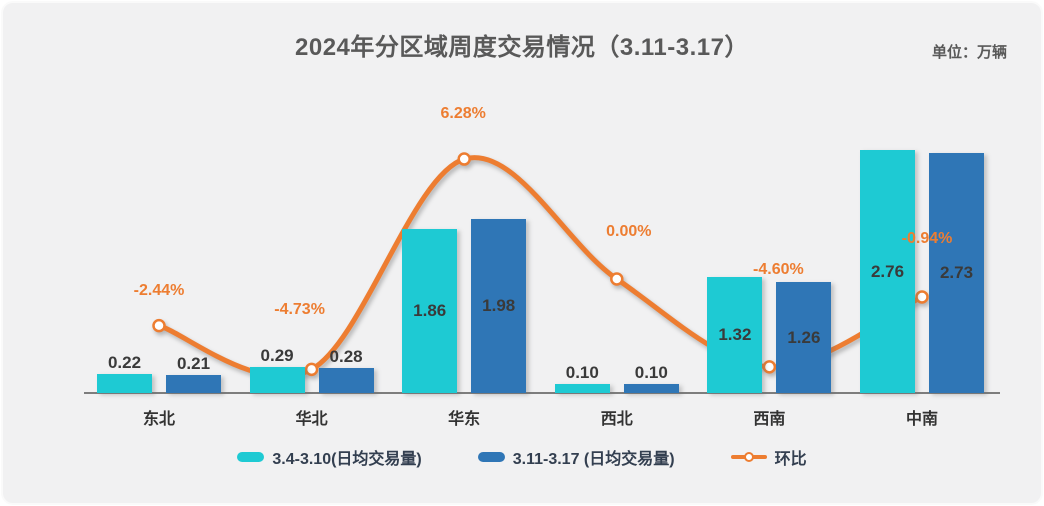 This screenshot has width=1044, height=506. I want to click on ratio-label-中南: -0.94%, so click(927, 238).